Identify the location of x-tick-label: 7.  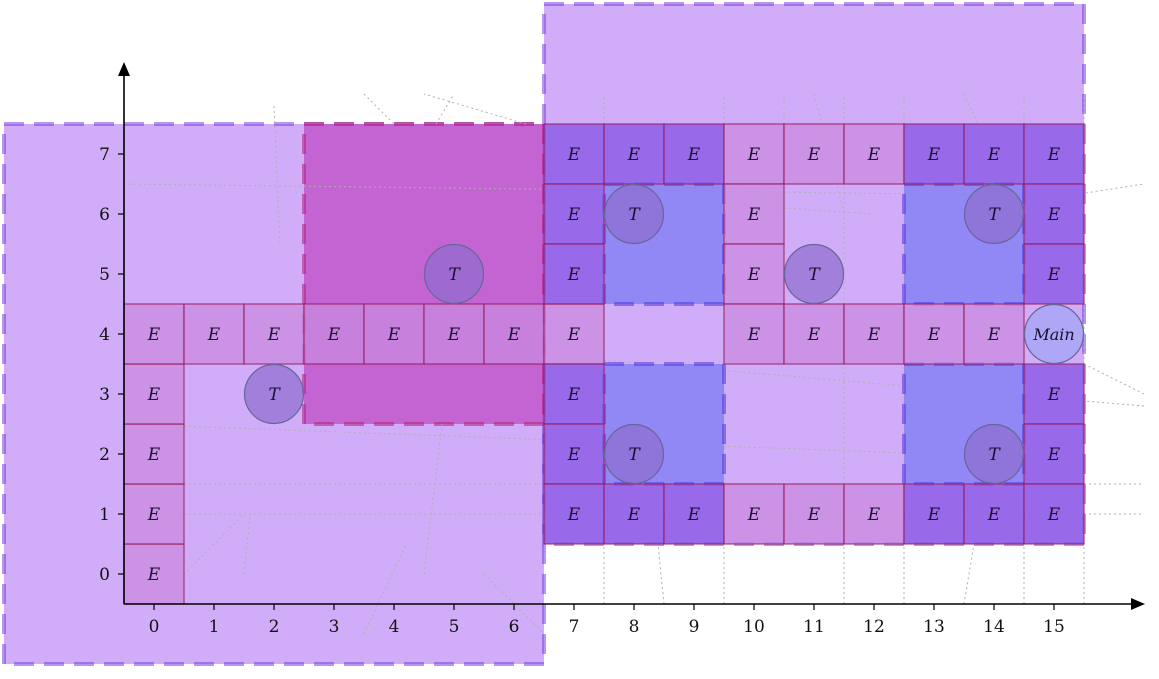
(574, 627).